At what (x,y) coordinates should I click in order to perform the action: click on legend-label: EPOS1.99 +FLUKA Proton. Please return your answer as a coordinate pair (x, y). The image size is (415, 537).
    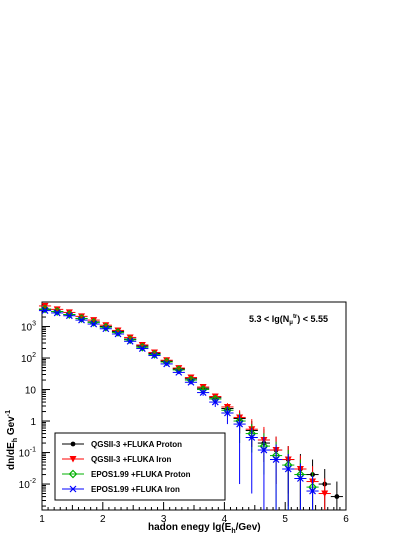
    Looking at the image, I should click on (141, 474).